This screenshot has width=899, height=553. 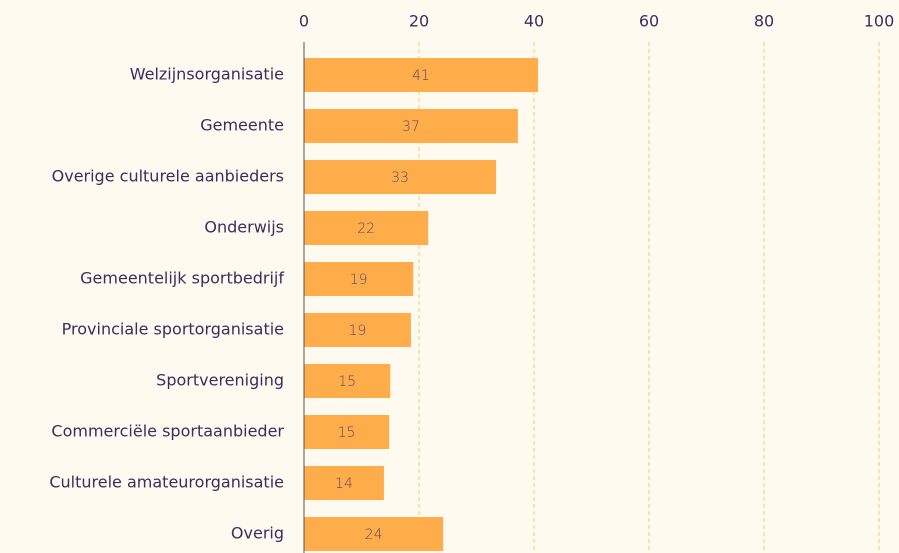 What do you see at coordinates (244, 227) in the screenshot?
I see `y-tick-label: Onderwijs` at bounding box center [244, 227].